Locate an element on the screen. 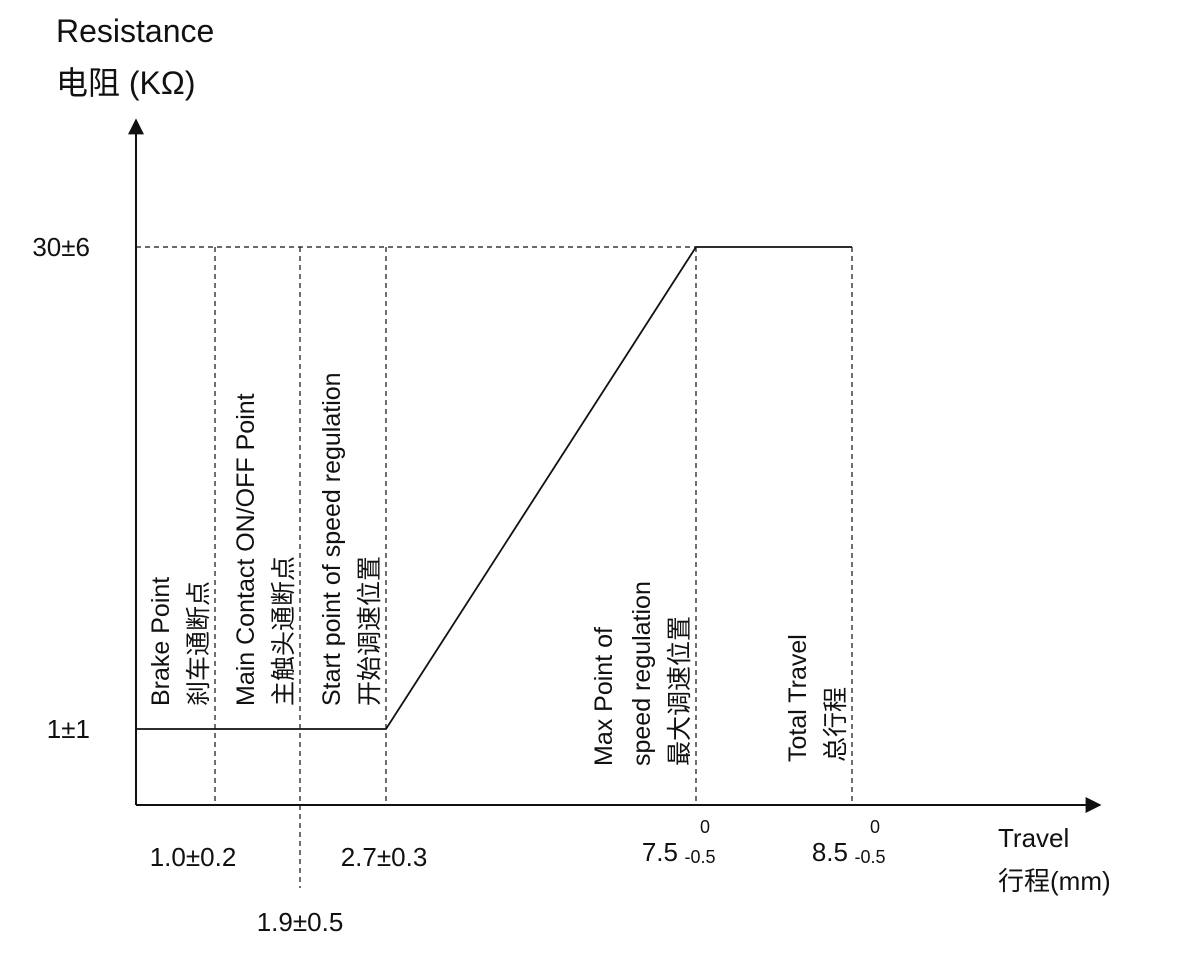 The image size is (1178, 953). y-tick-label-0: 1±1 is located at coordinates (68, 729).